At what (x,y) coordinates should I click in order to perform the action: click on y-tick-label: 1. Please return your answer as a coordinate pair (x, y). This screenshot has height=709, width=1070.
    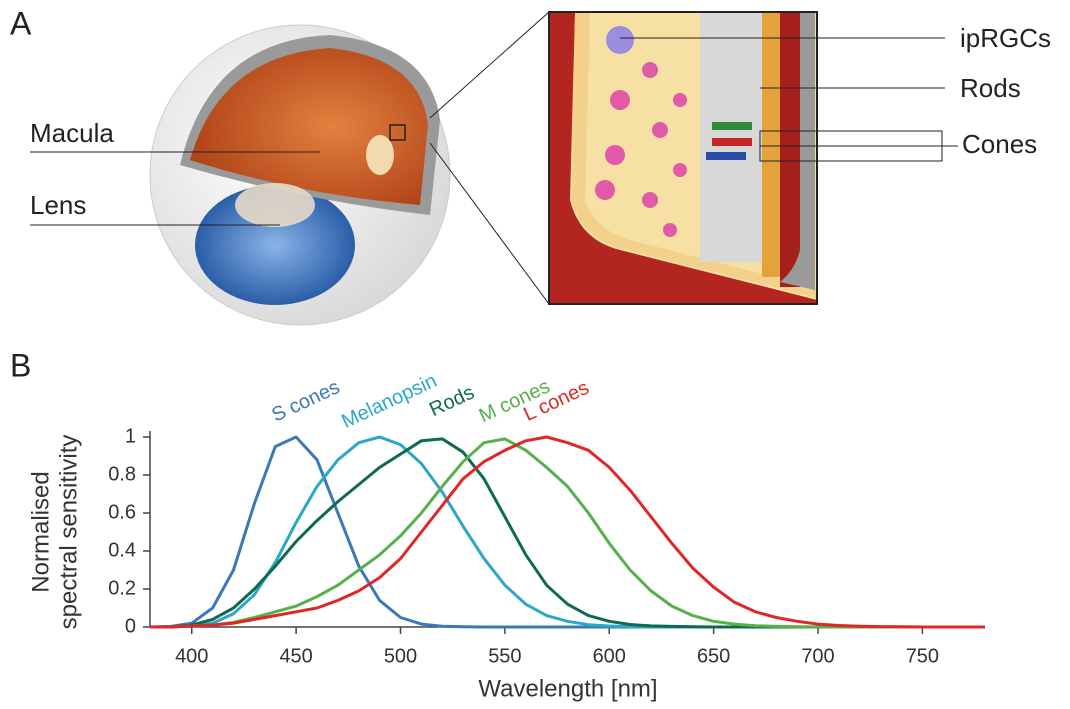
    Looking at the image, I should click on (130, 436).